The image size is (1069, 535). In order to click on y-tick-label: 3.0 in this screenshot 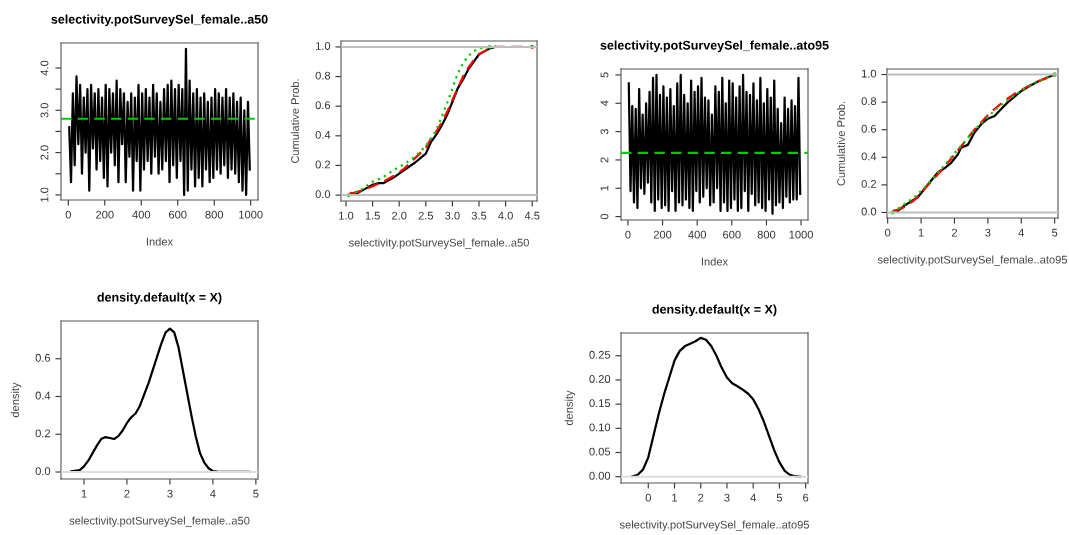, I will do `click(44, 110)`.